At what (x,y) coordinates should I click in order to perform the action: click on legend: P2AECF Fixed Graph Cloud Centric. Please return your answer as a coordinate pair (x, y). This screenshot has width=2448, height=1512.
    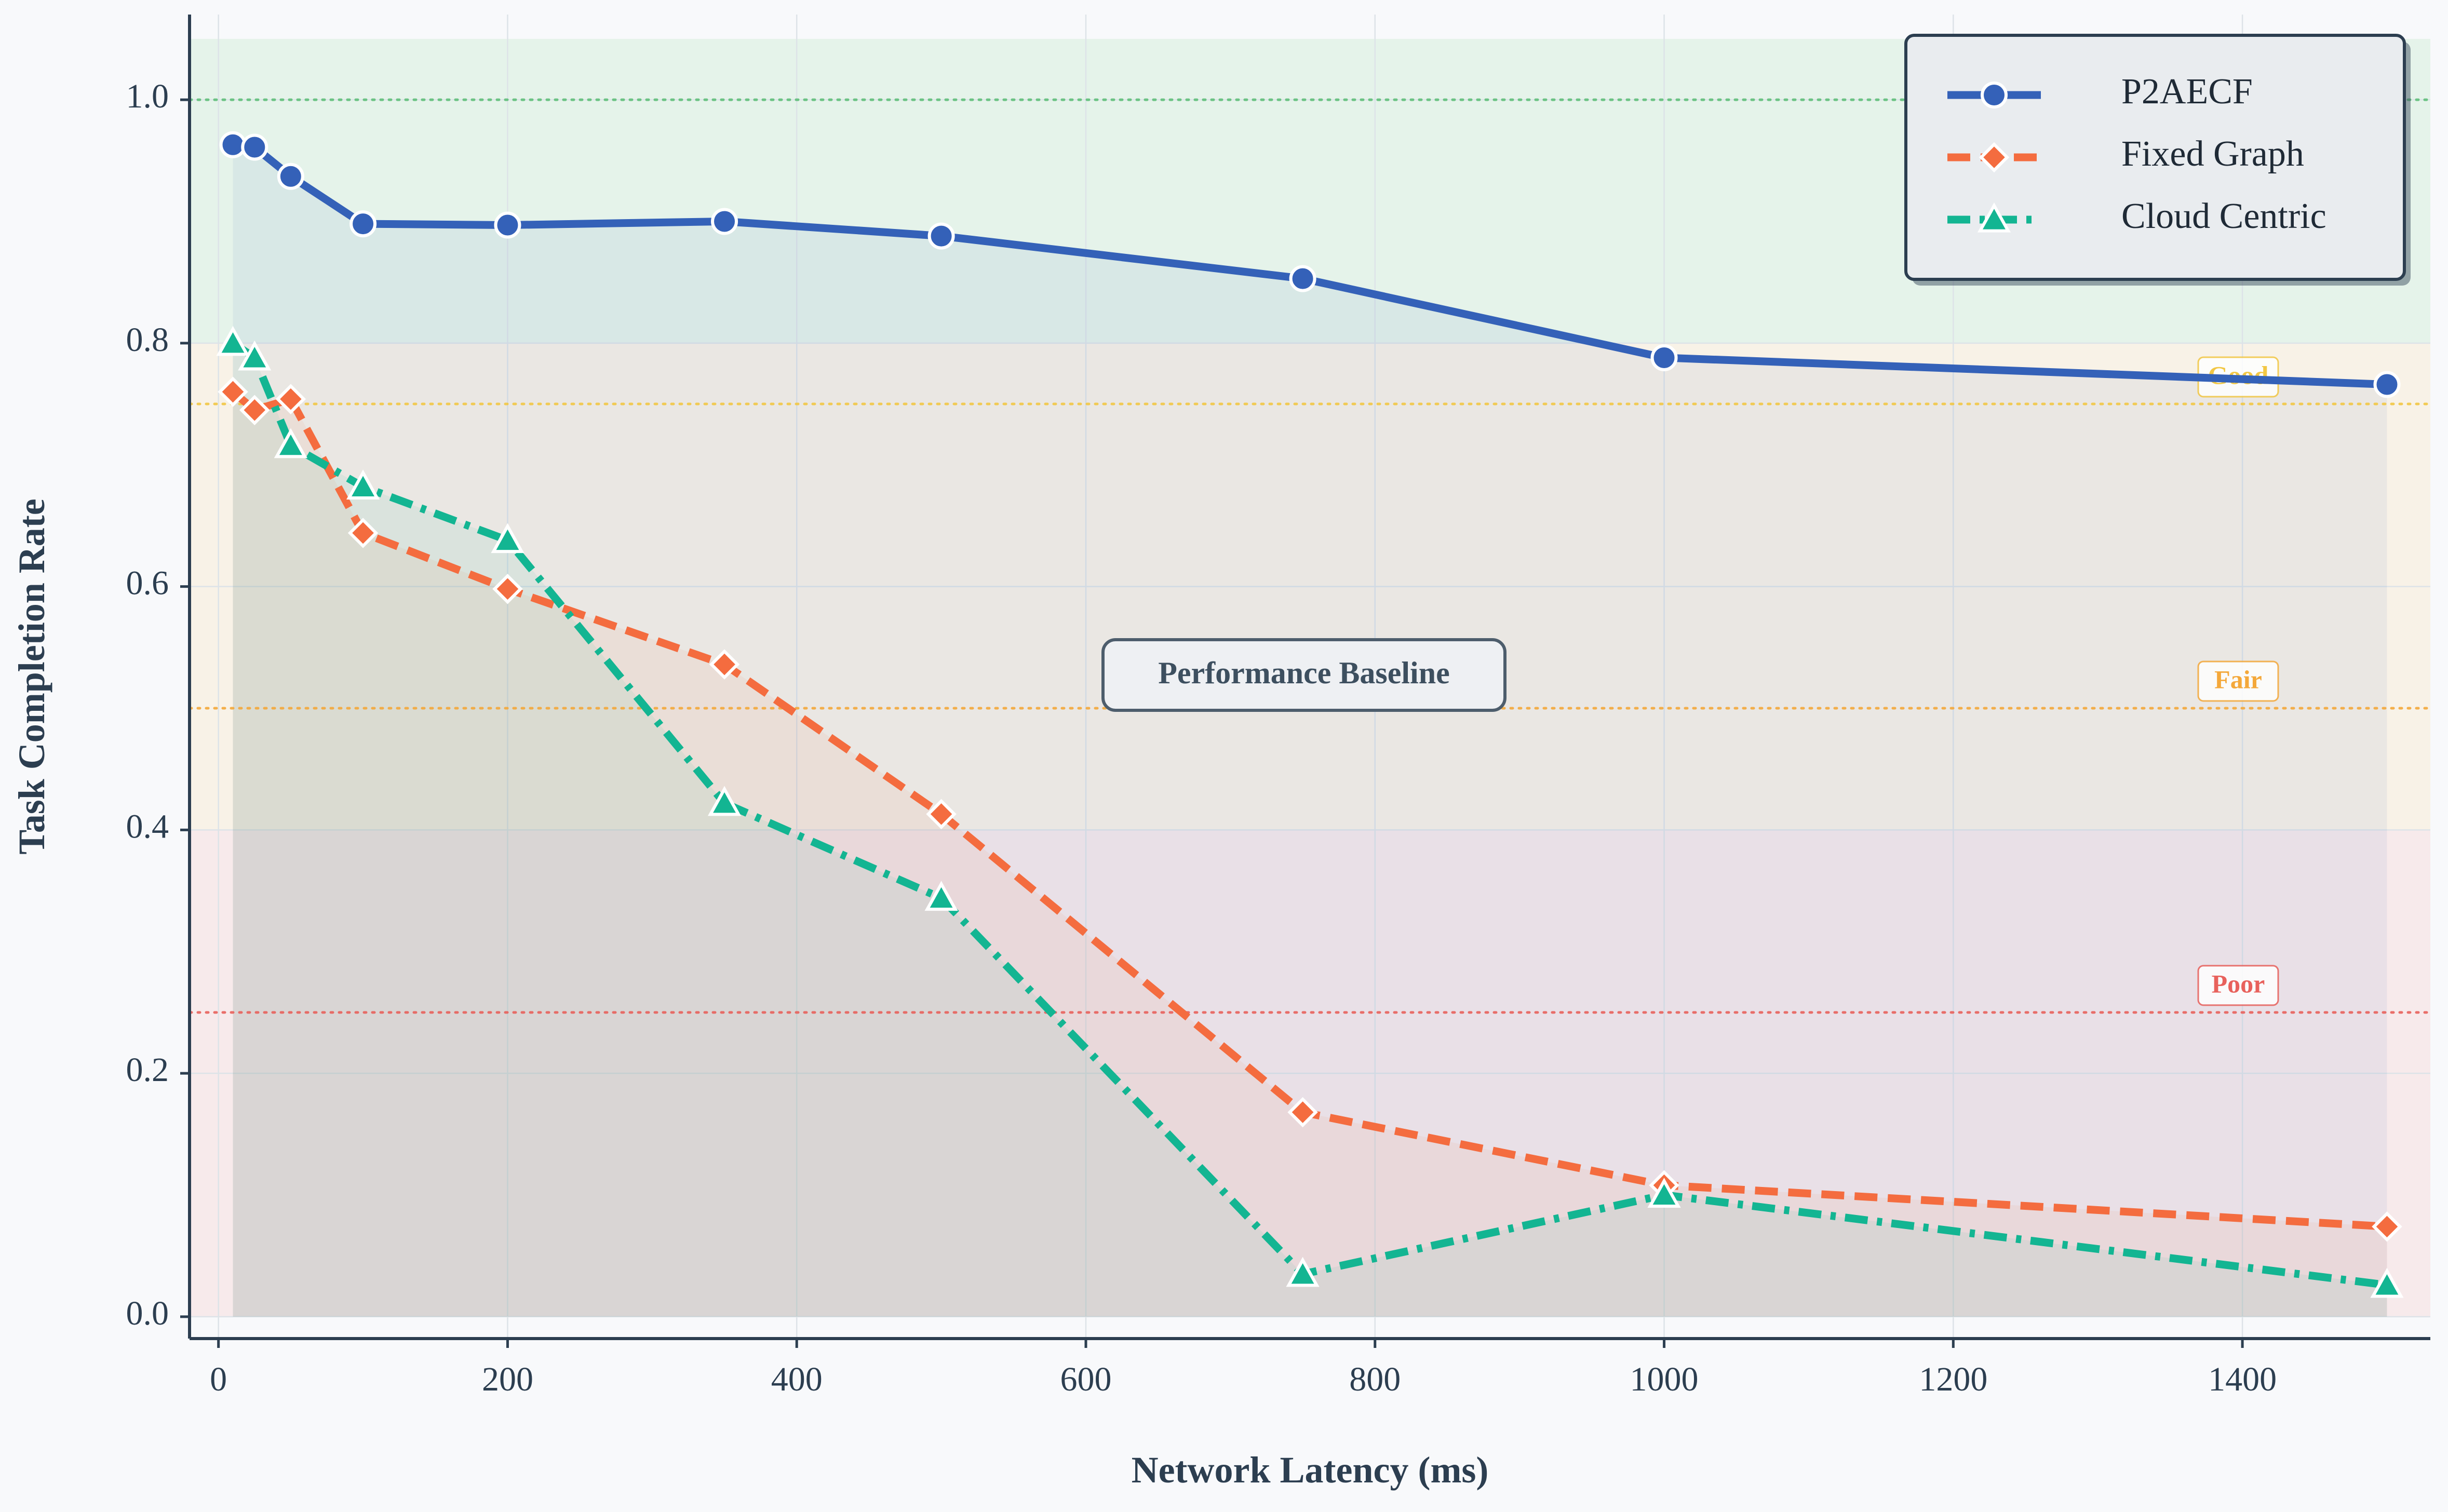
    Looking at the image, I should click on (2157, 160).